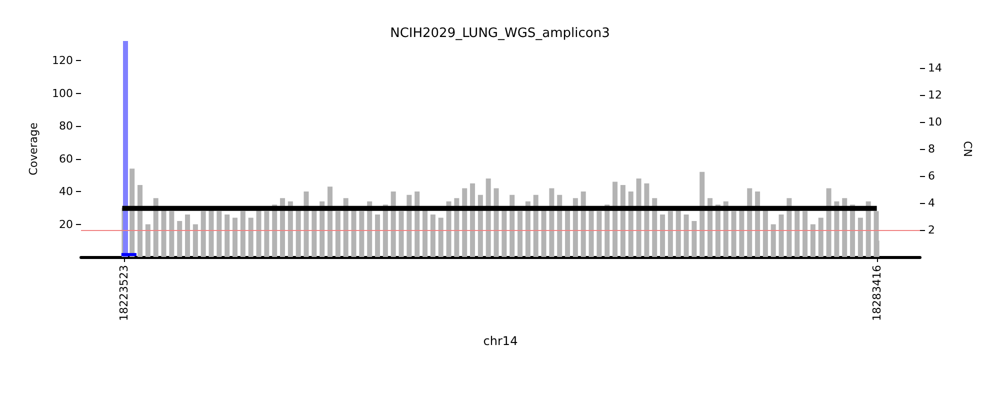 The height and width of the screenshot is (416, 1000). I want to click on x-tick-label: 18283416, so click(877, 293).